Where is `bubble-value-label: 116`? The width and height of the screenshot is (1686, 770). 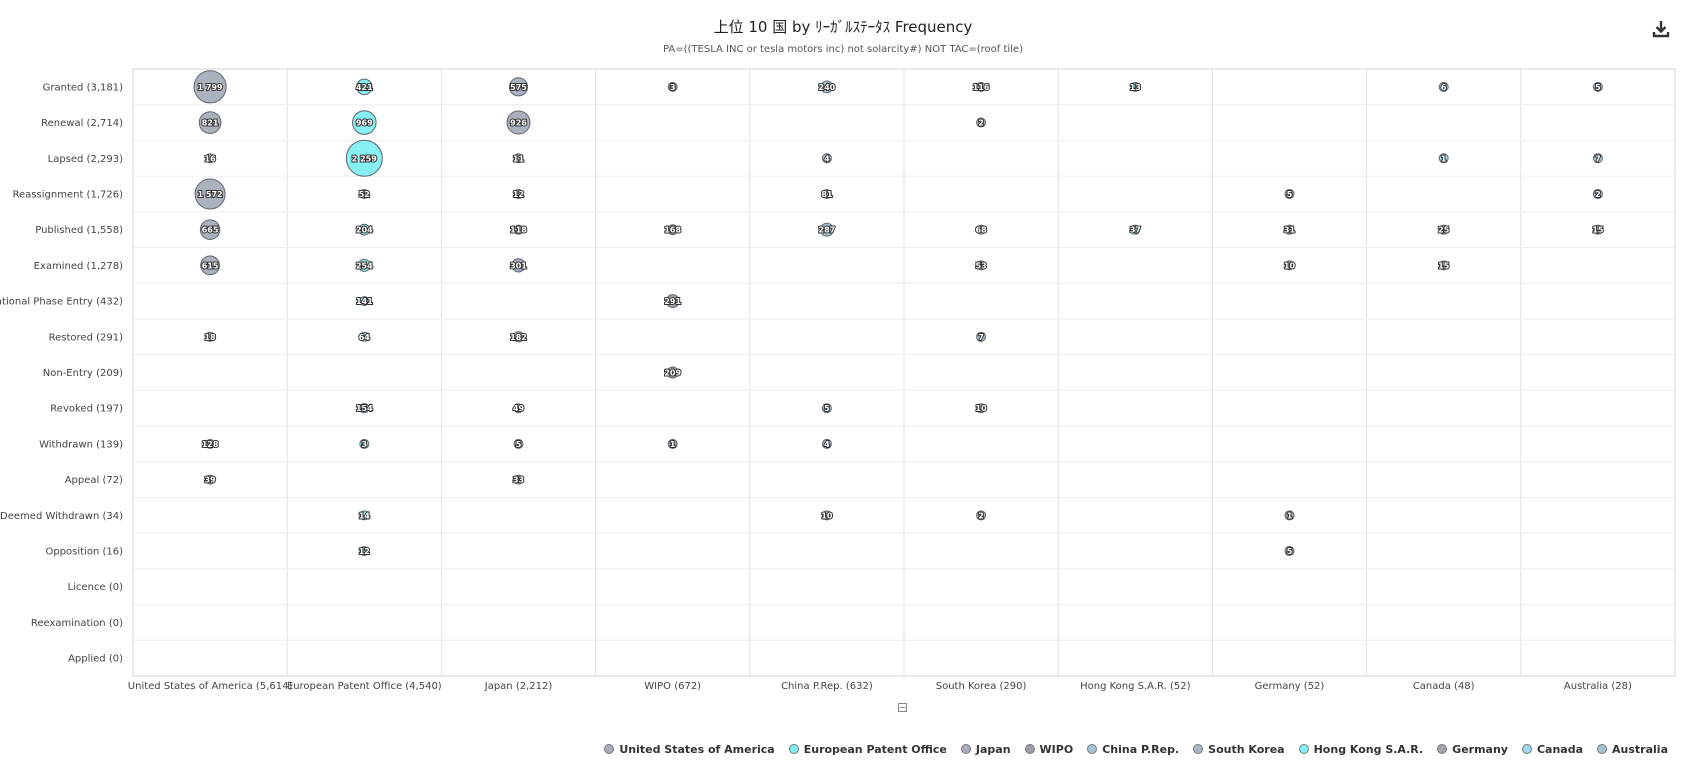
bubble-value-label: 116 is located at coordinates (981, 87).